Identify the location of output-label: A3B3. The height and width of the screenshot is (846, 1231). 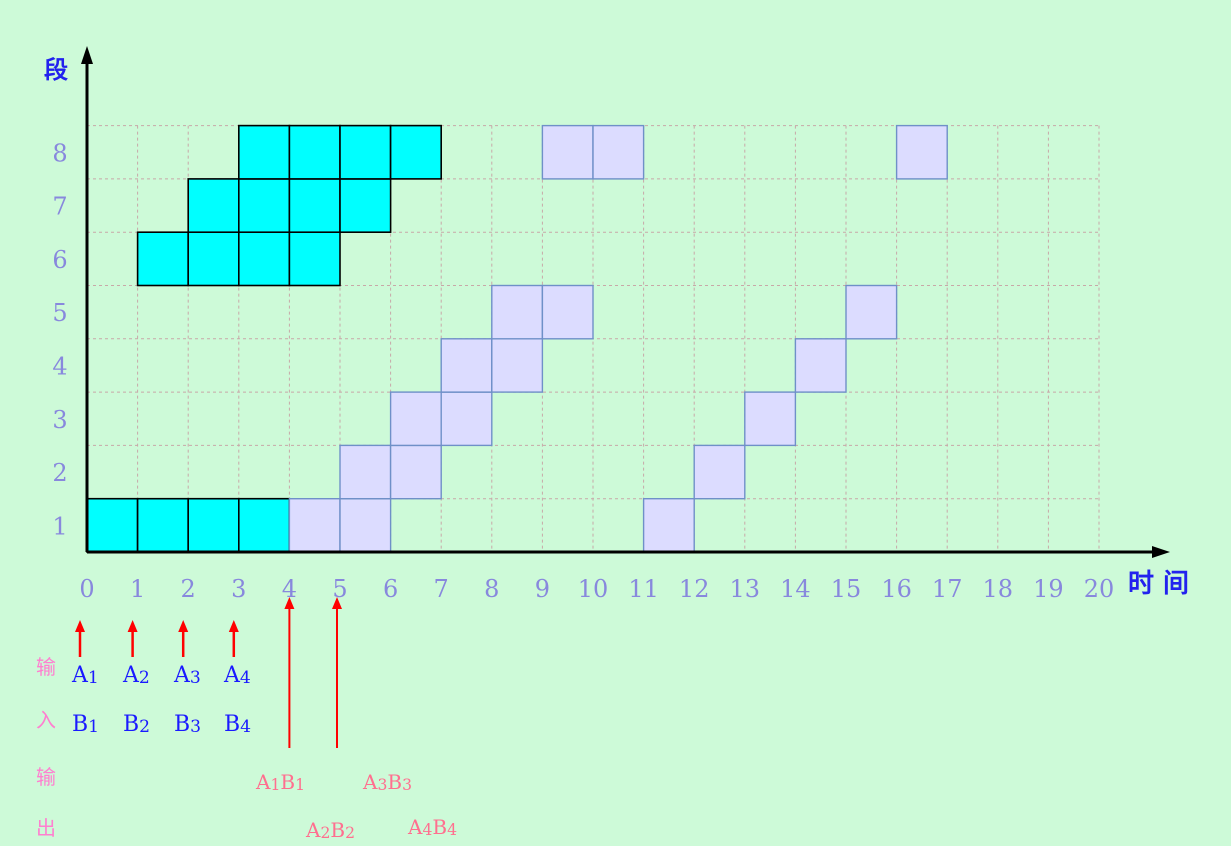
(387, 782).